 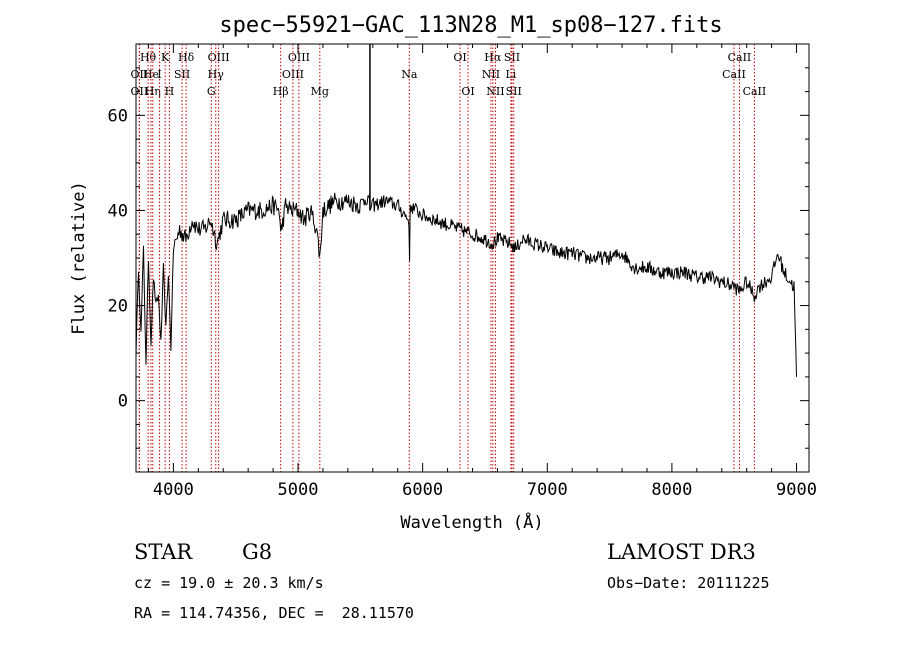 What do you see at coordinates (422, 490) in the screenshot?
I see `x-tick-label: 6000` at bounding box center [422, 490].